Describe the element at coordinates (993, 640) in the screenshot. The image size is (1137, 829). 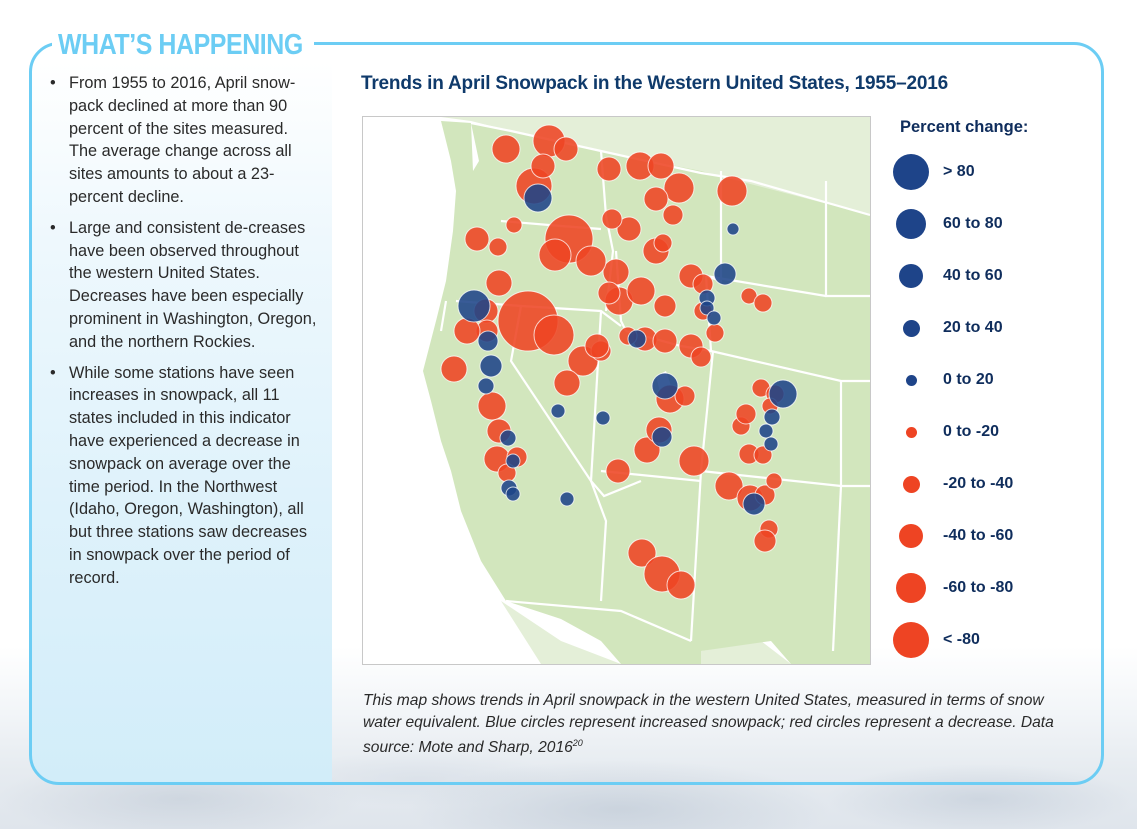
I see `legend-item: < -80` at that location.